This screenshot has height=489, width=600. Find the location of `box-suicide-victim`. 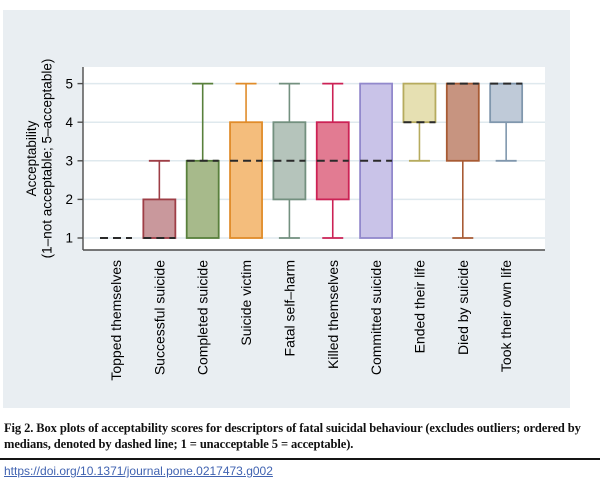

box-suicide-victim is located at coordinates (246, 160).